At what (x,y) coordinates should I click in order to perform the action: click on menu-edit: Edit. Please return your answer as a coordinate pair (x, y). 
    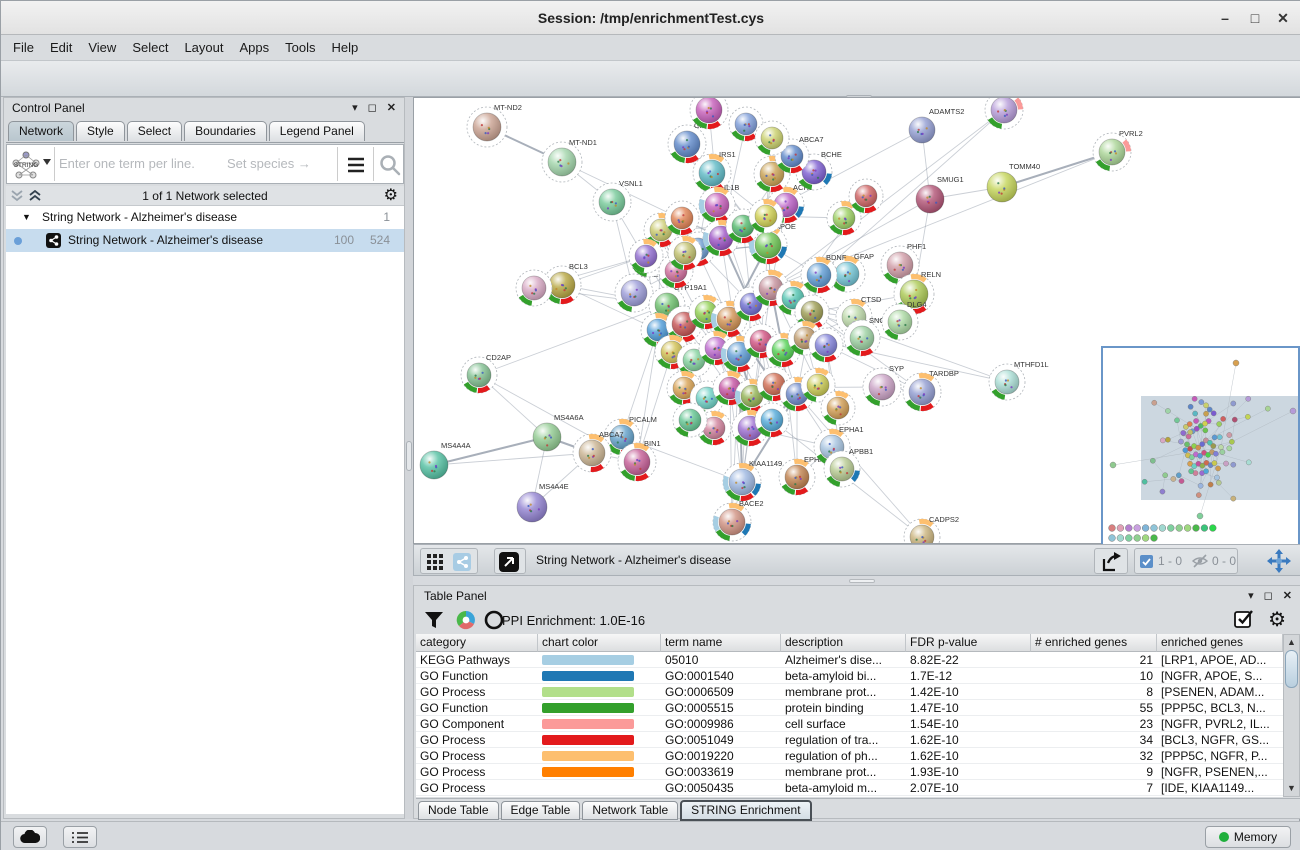
    Looking at the image, I should click on (61, 47).